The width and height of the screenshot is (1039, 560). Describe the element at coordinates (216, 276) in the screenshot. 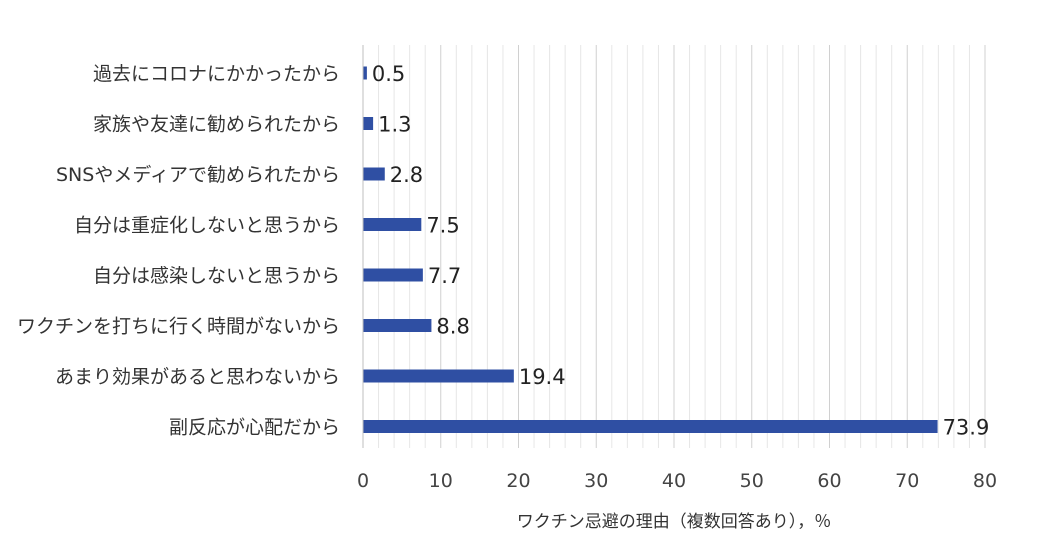

I see `category-label: 自分は感染しないと思うから` at that location.